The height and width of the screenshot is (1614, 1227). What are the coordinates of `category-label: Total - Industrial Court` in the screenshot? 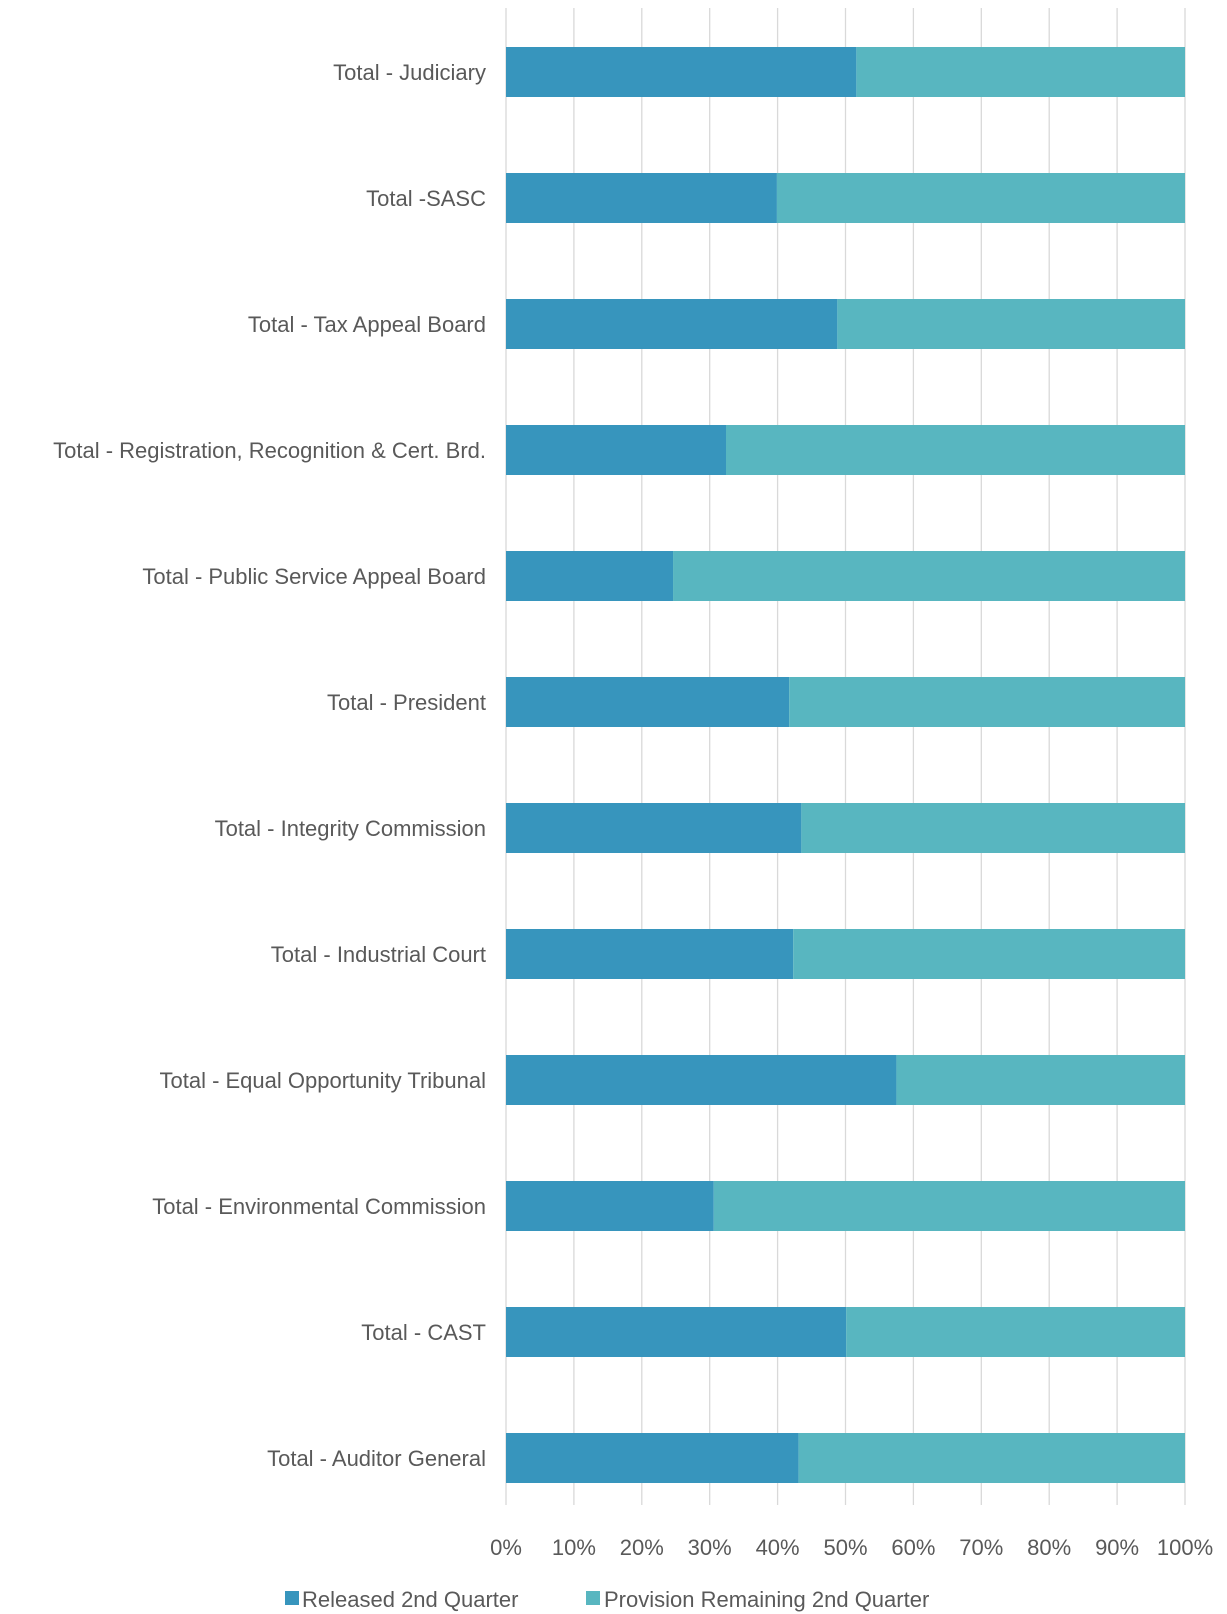 It's located at (378, 954).